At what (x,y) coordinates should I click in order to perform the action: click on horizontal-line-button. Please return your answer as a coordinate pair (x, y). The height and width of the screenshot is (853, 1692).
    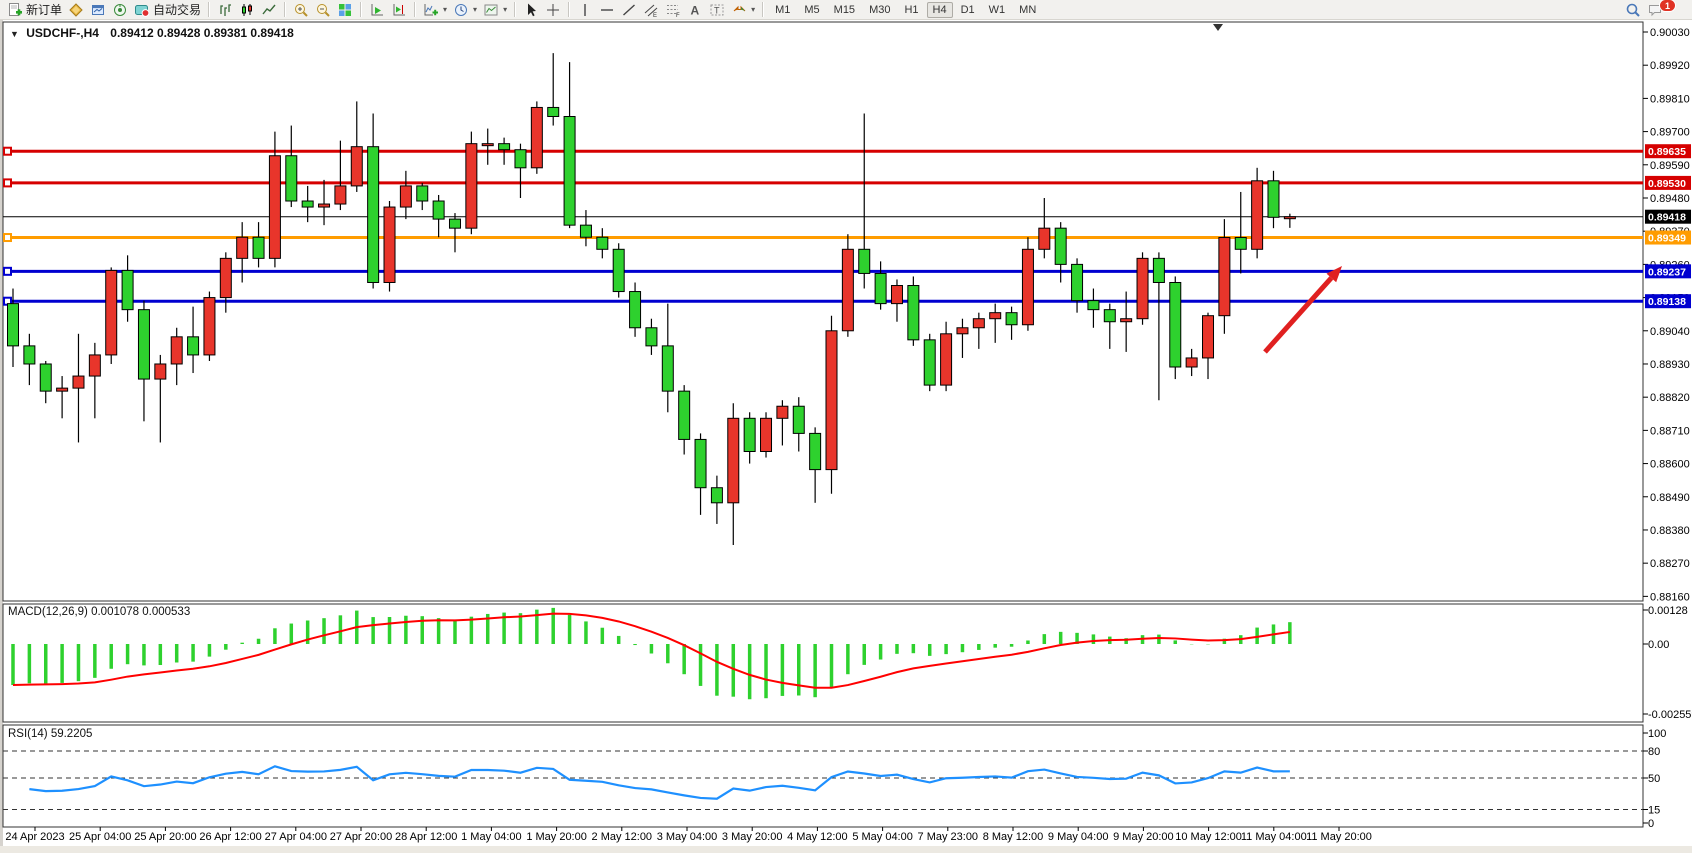
    Looking at the image, I should click on (607, 10).